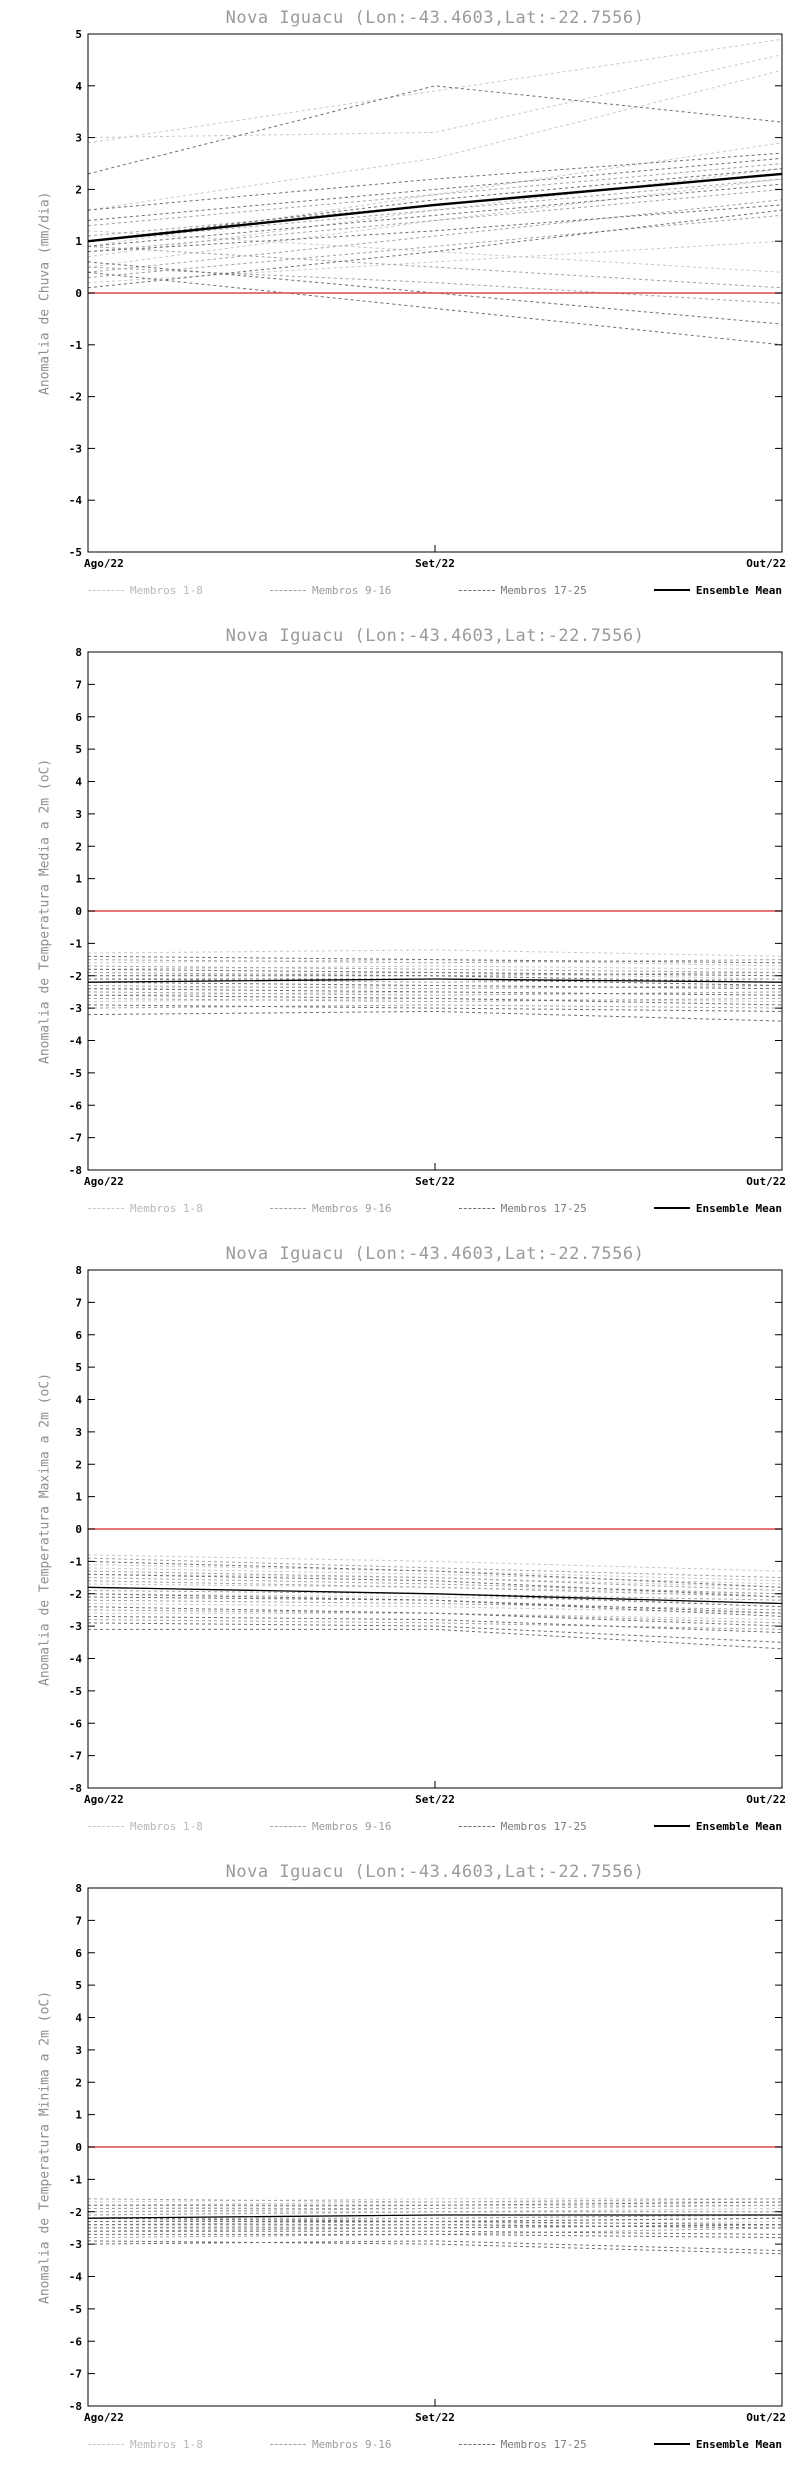 This screenshot has height=2472, width=800. I want to click on y-tick-label: -7, so click(75, 1138).